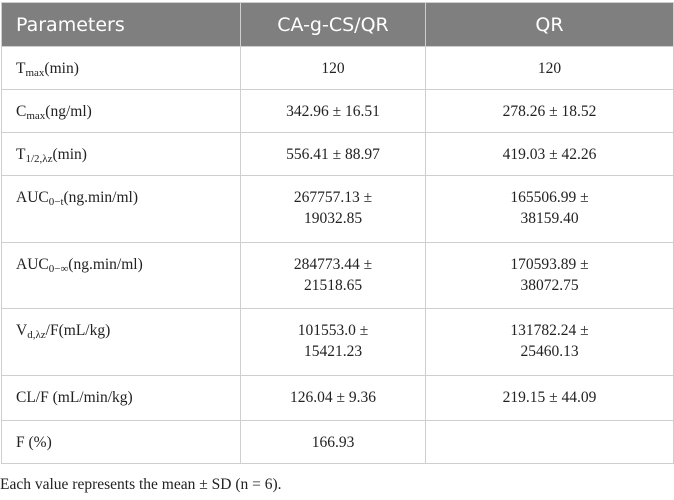  I want to click on header-cell: CA-g-CS/QR, so click(333, 24).